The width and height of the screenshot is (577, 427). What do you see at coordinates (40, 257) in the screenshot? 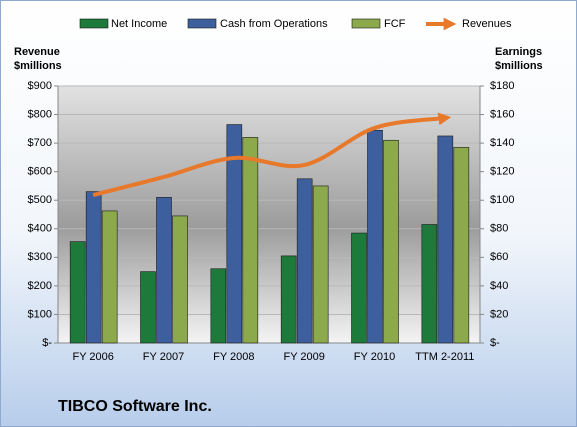
I see `y-tick-label: $300` at bounding box center [40, 257].